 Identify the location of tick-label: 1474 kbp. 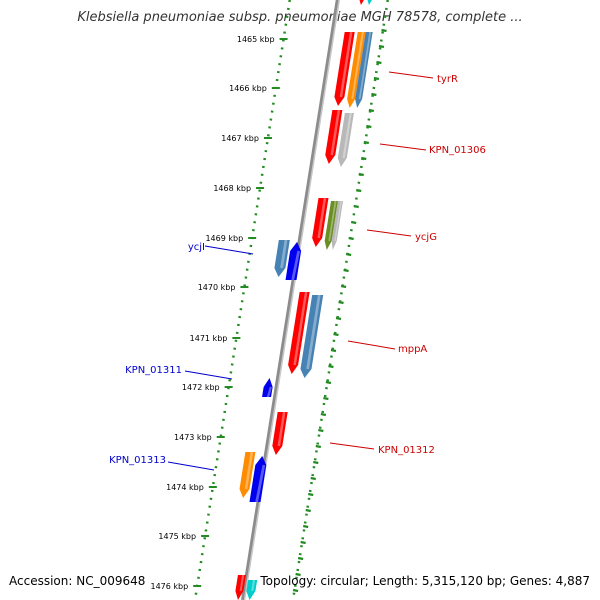
(185, 487).